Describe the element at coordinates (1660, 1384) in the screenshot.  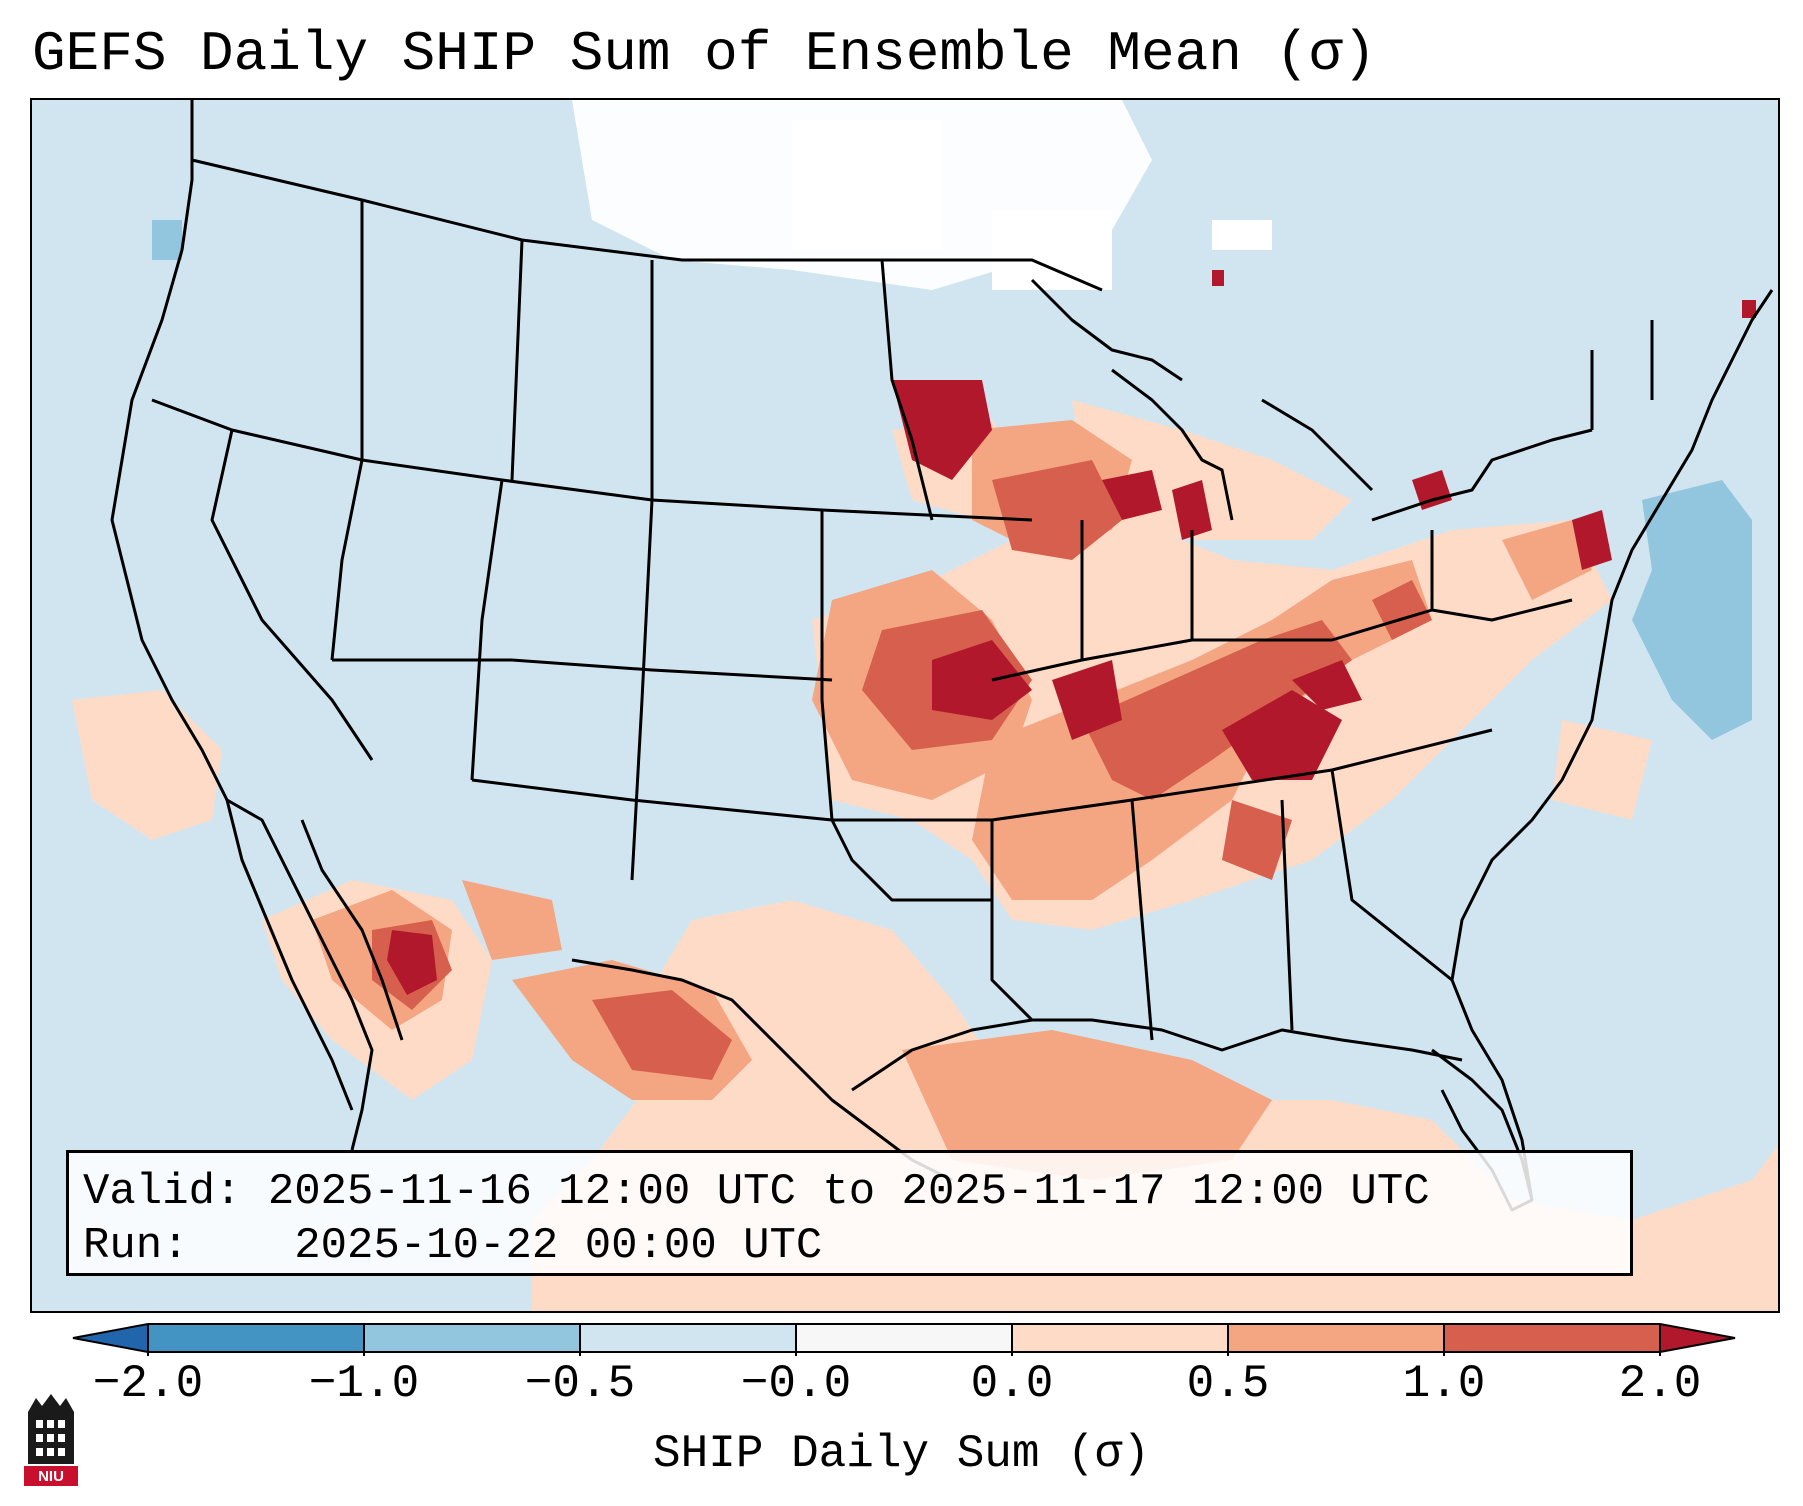
I see `tick-label: 2.0` at that location.